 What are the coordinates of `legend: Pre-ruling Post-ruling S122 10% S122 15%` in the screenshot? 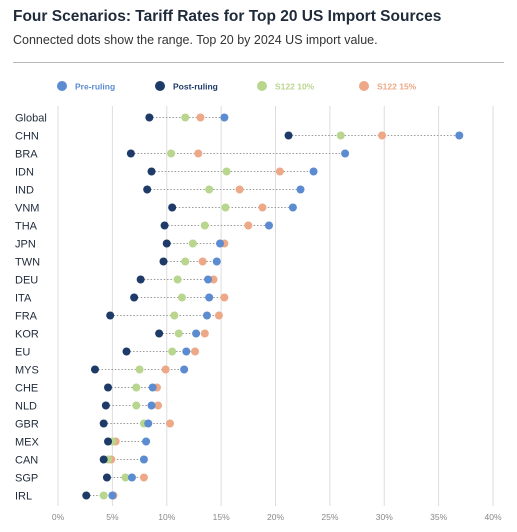 It's located at (237, 86).